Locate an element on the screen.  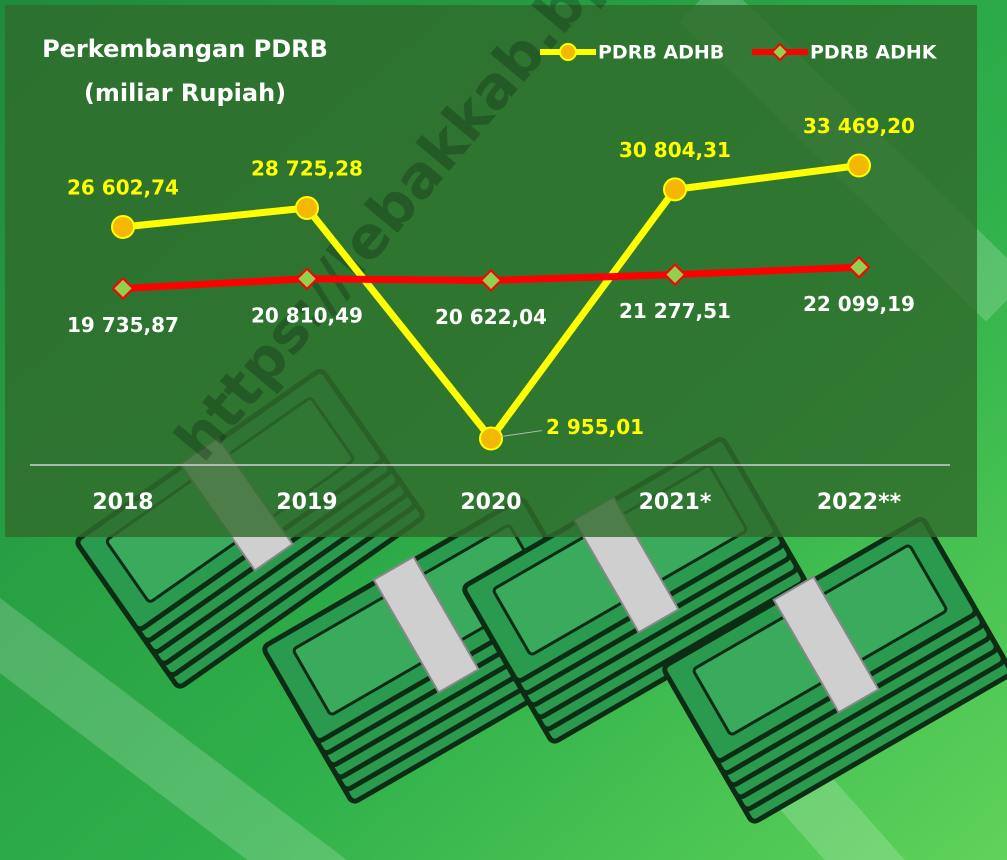
data-label: 20 622,04 is located at coordinates (491, 317).